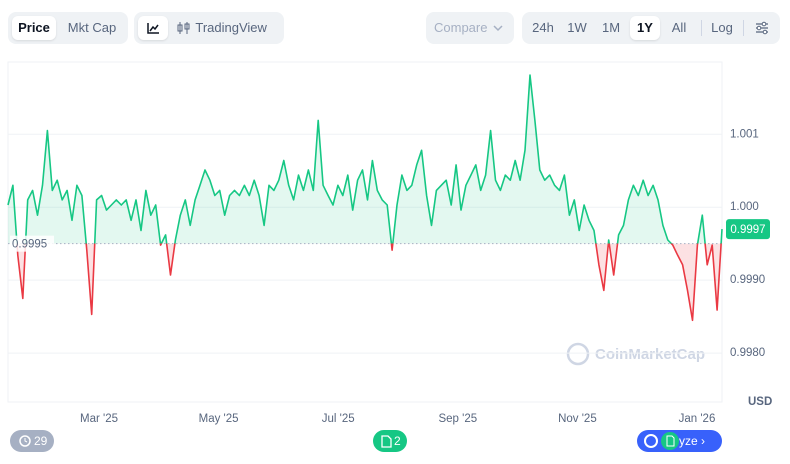 The image size is (790, 464). I want to click on log-button: Log, so click(722, 27).